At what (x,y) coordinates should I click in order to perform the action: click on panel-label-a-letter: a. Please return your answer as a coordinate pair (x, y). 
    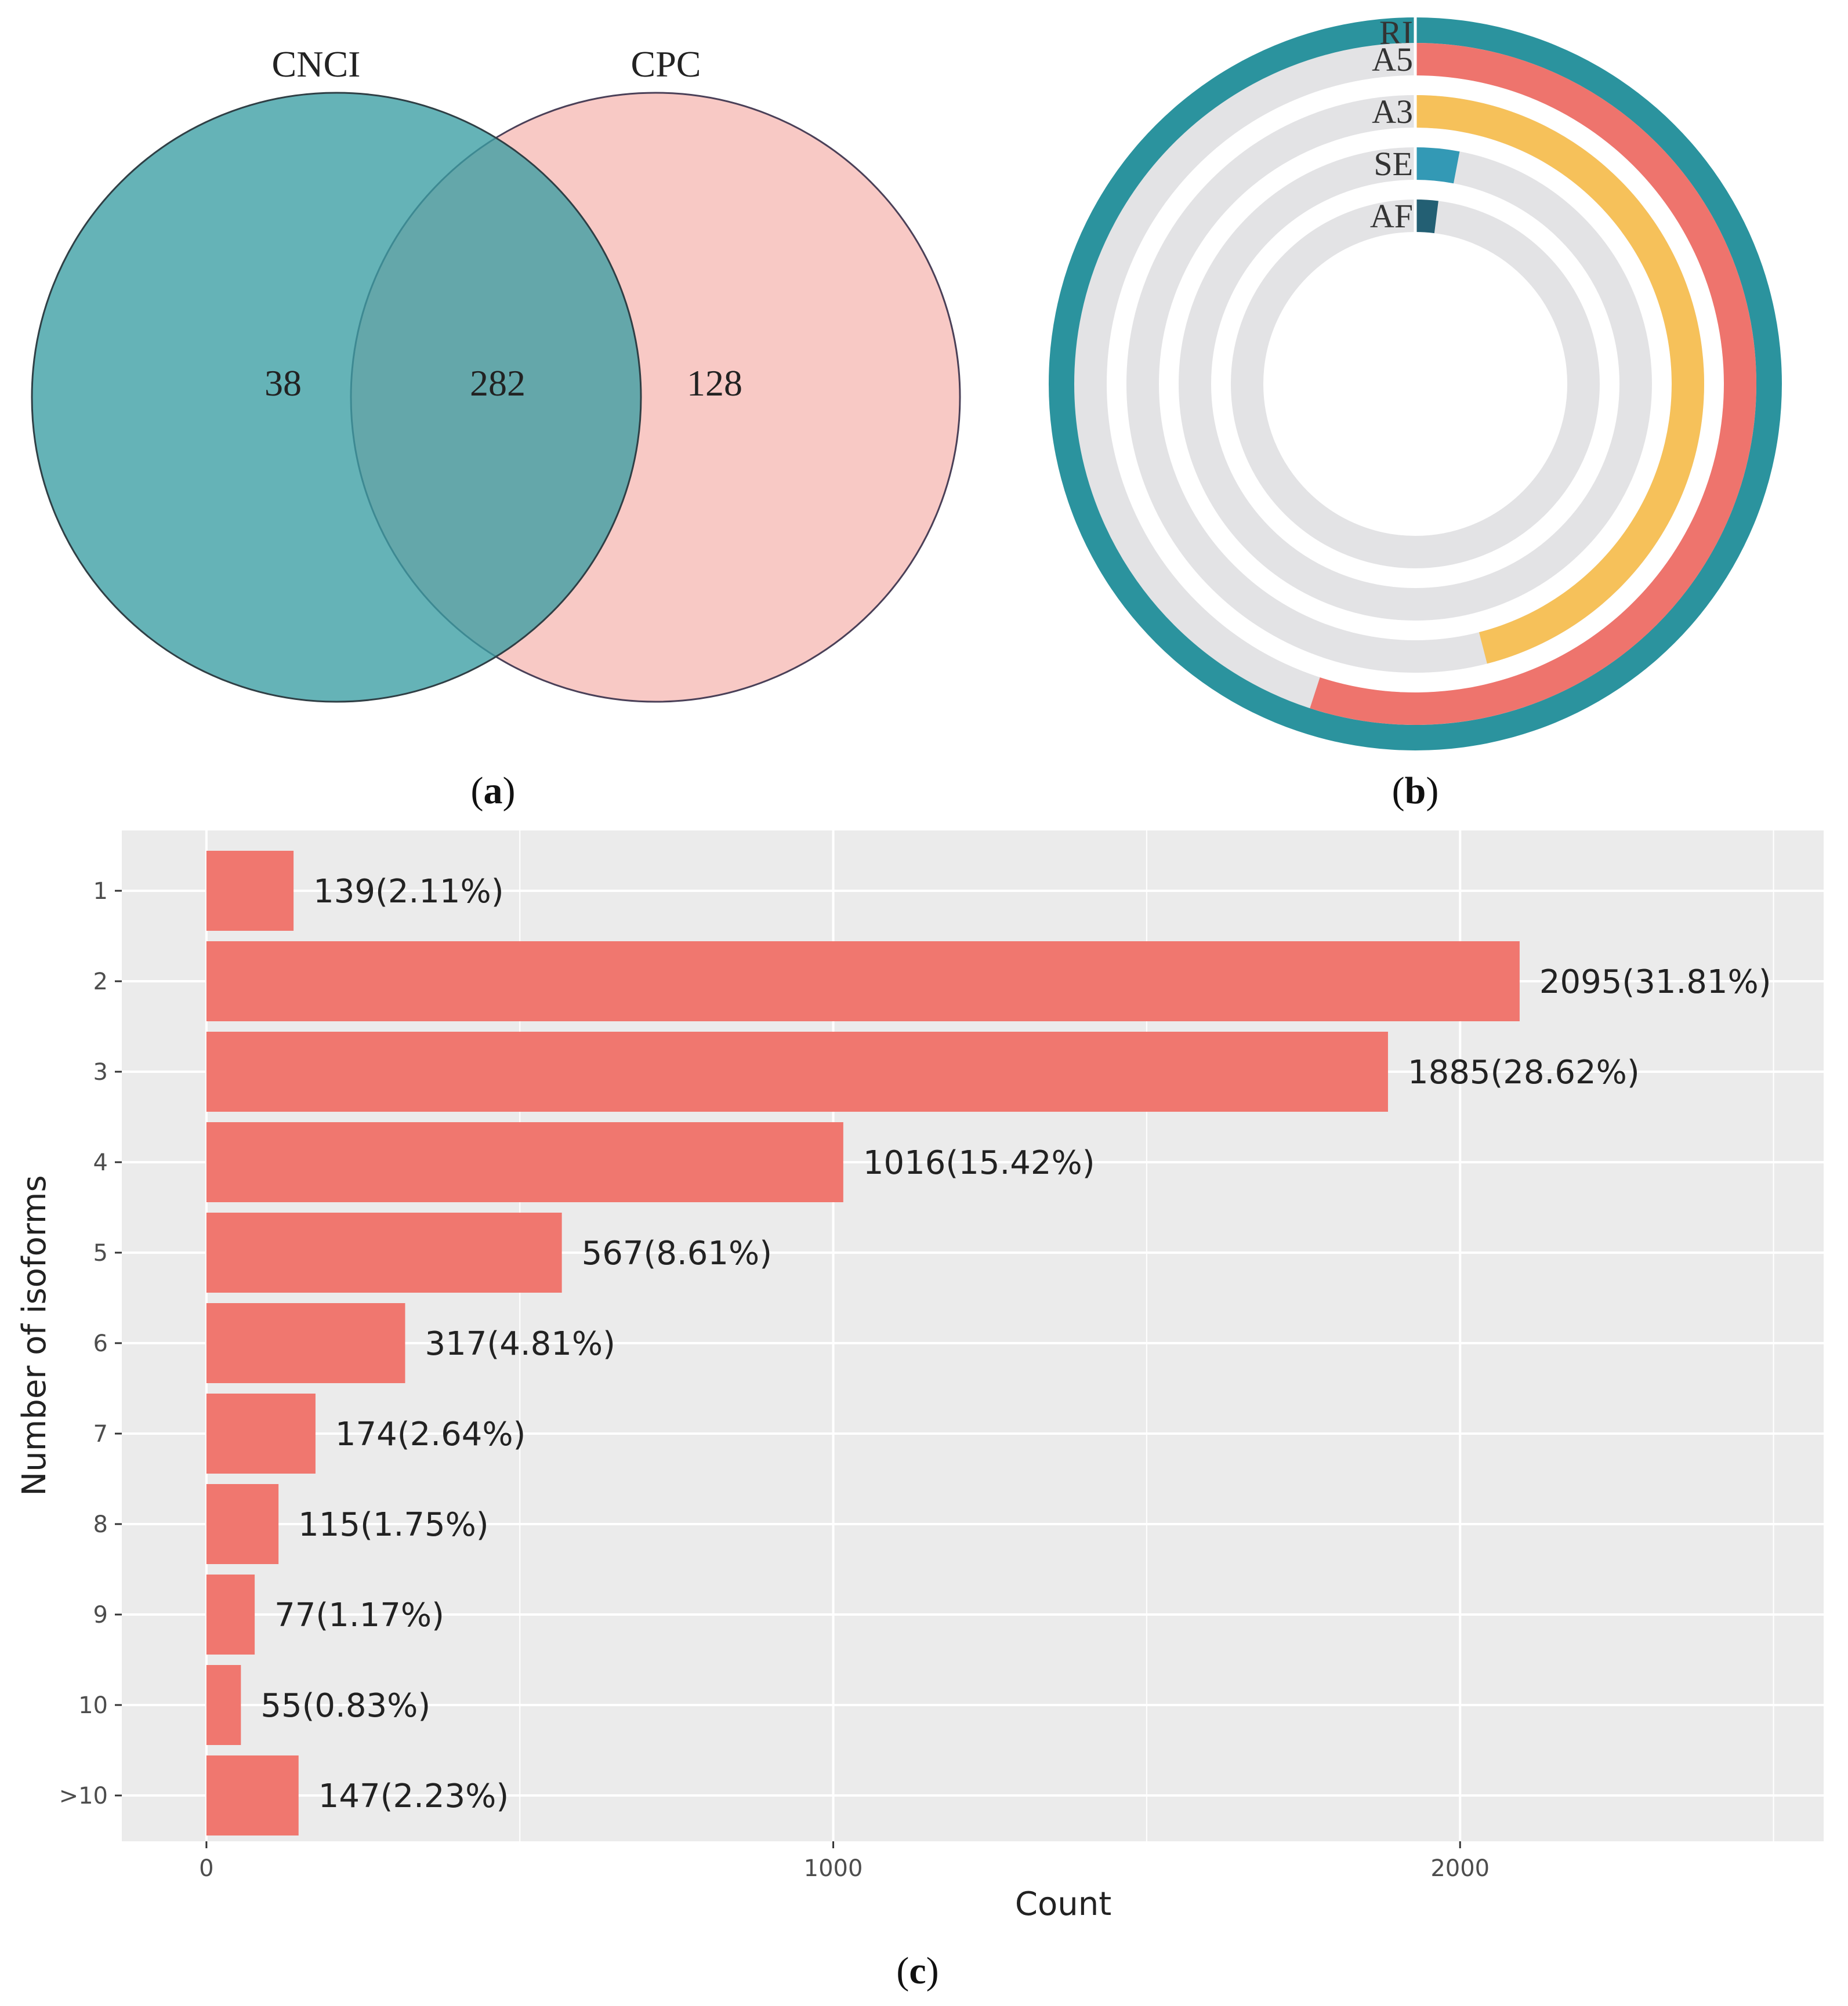
    Looking at the image, I should click on (493, 791).